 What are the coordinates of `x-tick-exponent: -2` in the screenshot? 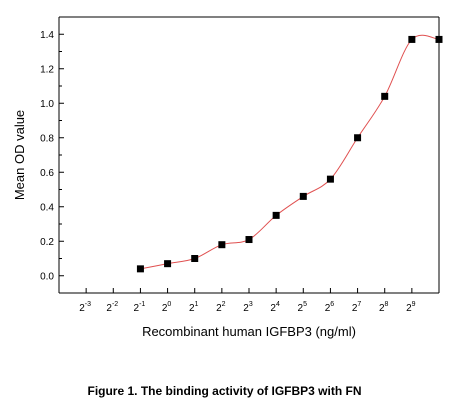 It's located at (115, 304).